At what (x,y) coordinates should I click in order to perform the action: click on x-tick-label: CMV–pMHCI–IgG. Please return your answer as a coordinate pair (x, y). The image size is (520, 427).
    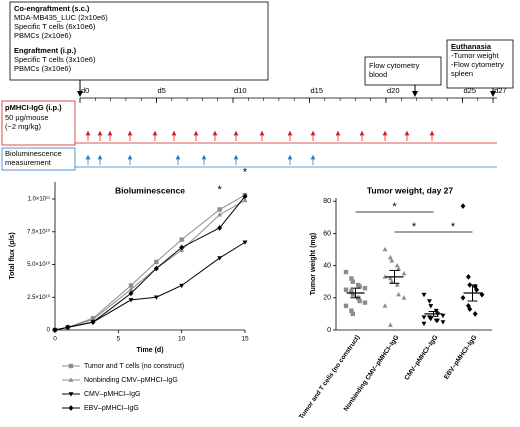
    Looking at the image, I should click on (421, 358).